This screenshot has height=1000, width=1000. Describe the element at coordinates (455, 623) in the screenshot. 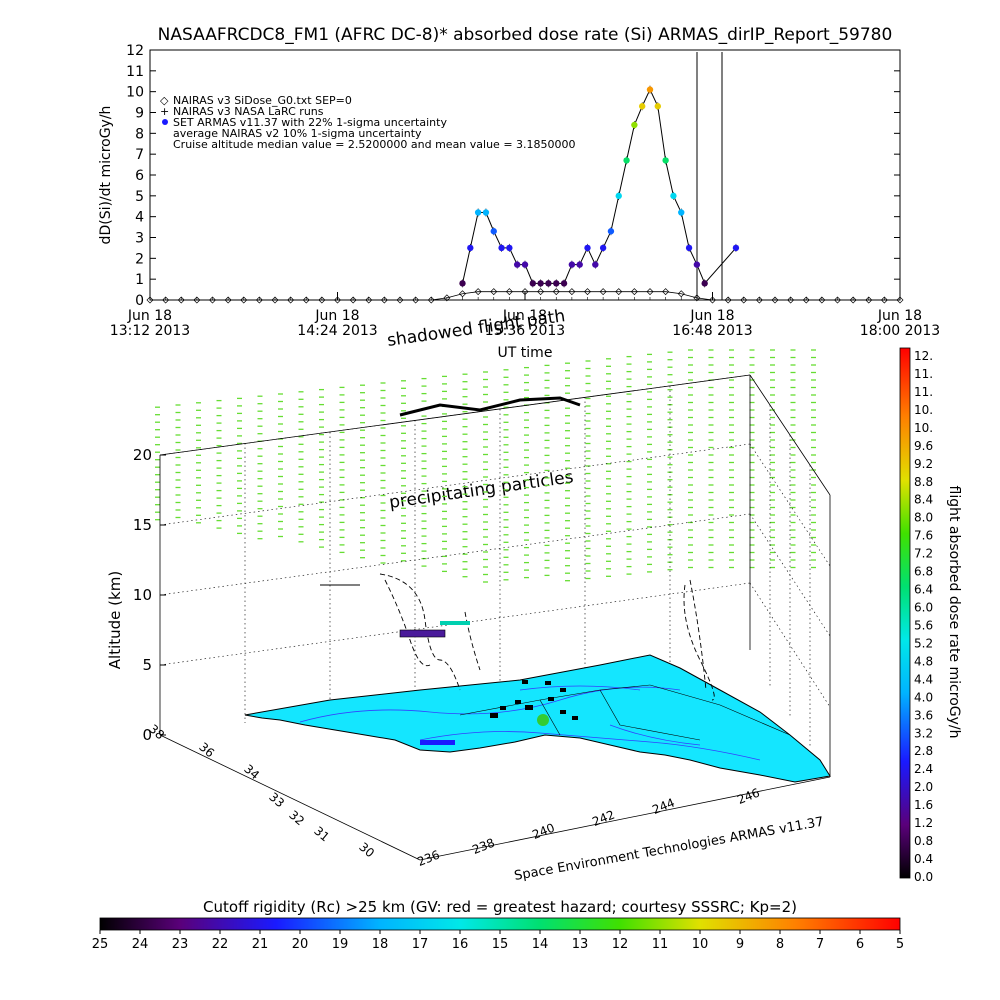

I see `flight-segment` at that location.